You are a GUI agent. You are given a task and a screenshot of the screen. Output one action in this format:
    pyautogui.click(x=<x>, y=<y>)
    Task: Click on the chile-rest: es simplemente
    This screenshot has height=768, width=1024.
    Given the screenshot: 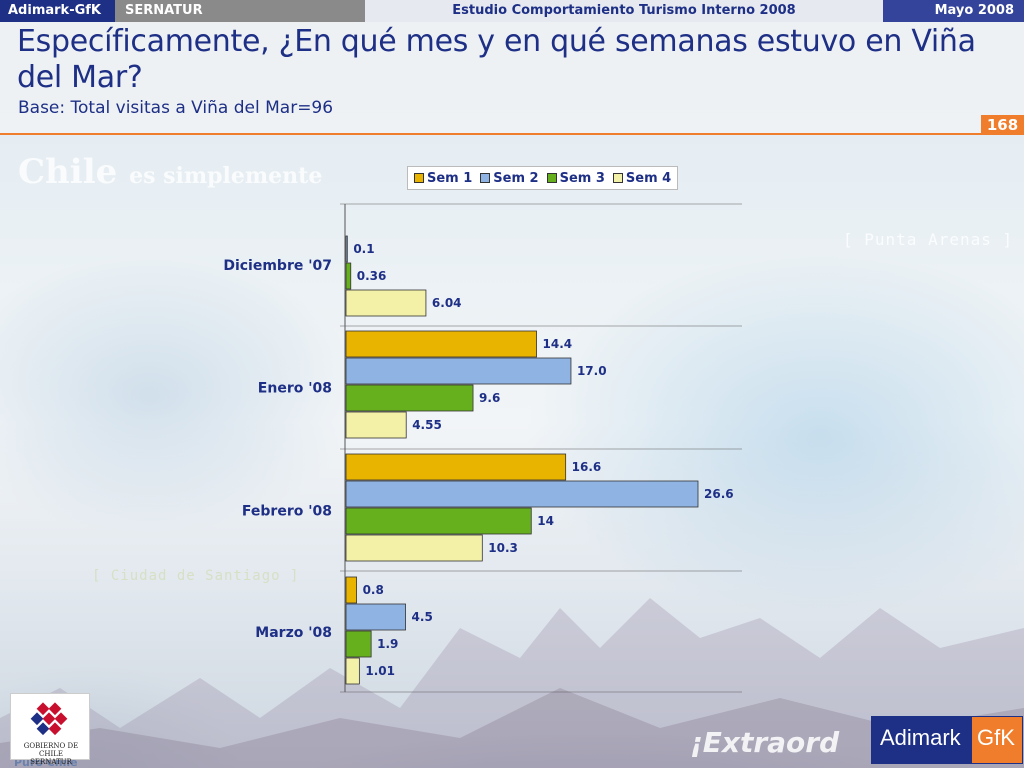 What is the action you would take?
    pyautogui.click(x=226, y=176)
    